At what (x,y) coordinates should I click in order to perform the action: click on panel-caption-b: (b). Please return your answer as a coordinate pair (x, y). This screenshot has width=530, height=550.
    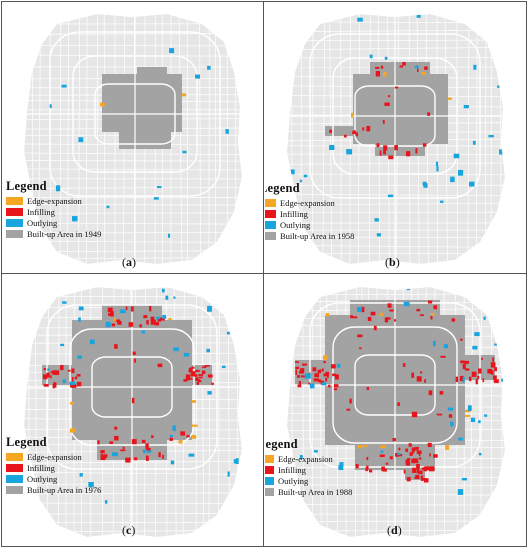
    Looking at the image, I should click on (392, 262).